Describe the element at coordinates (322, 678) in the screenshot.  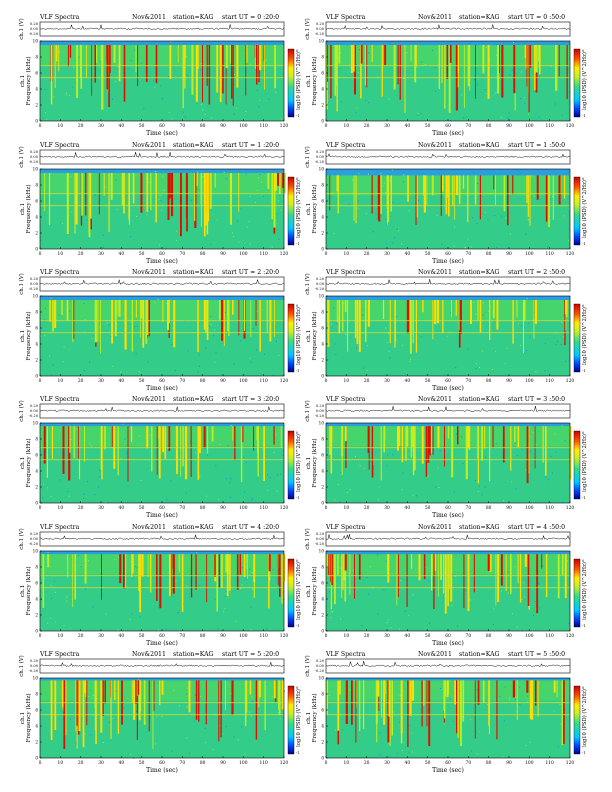
I see `y-tick-label: 10` at that location.